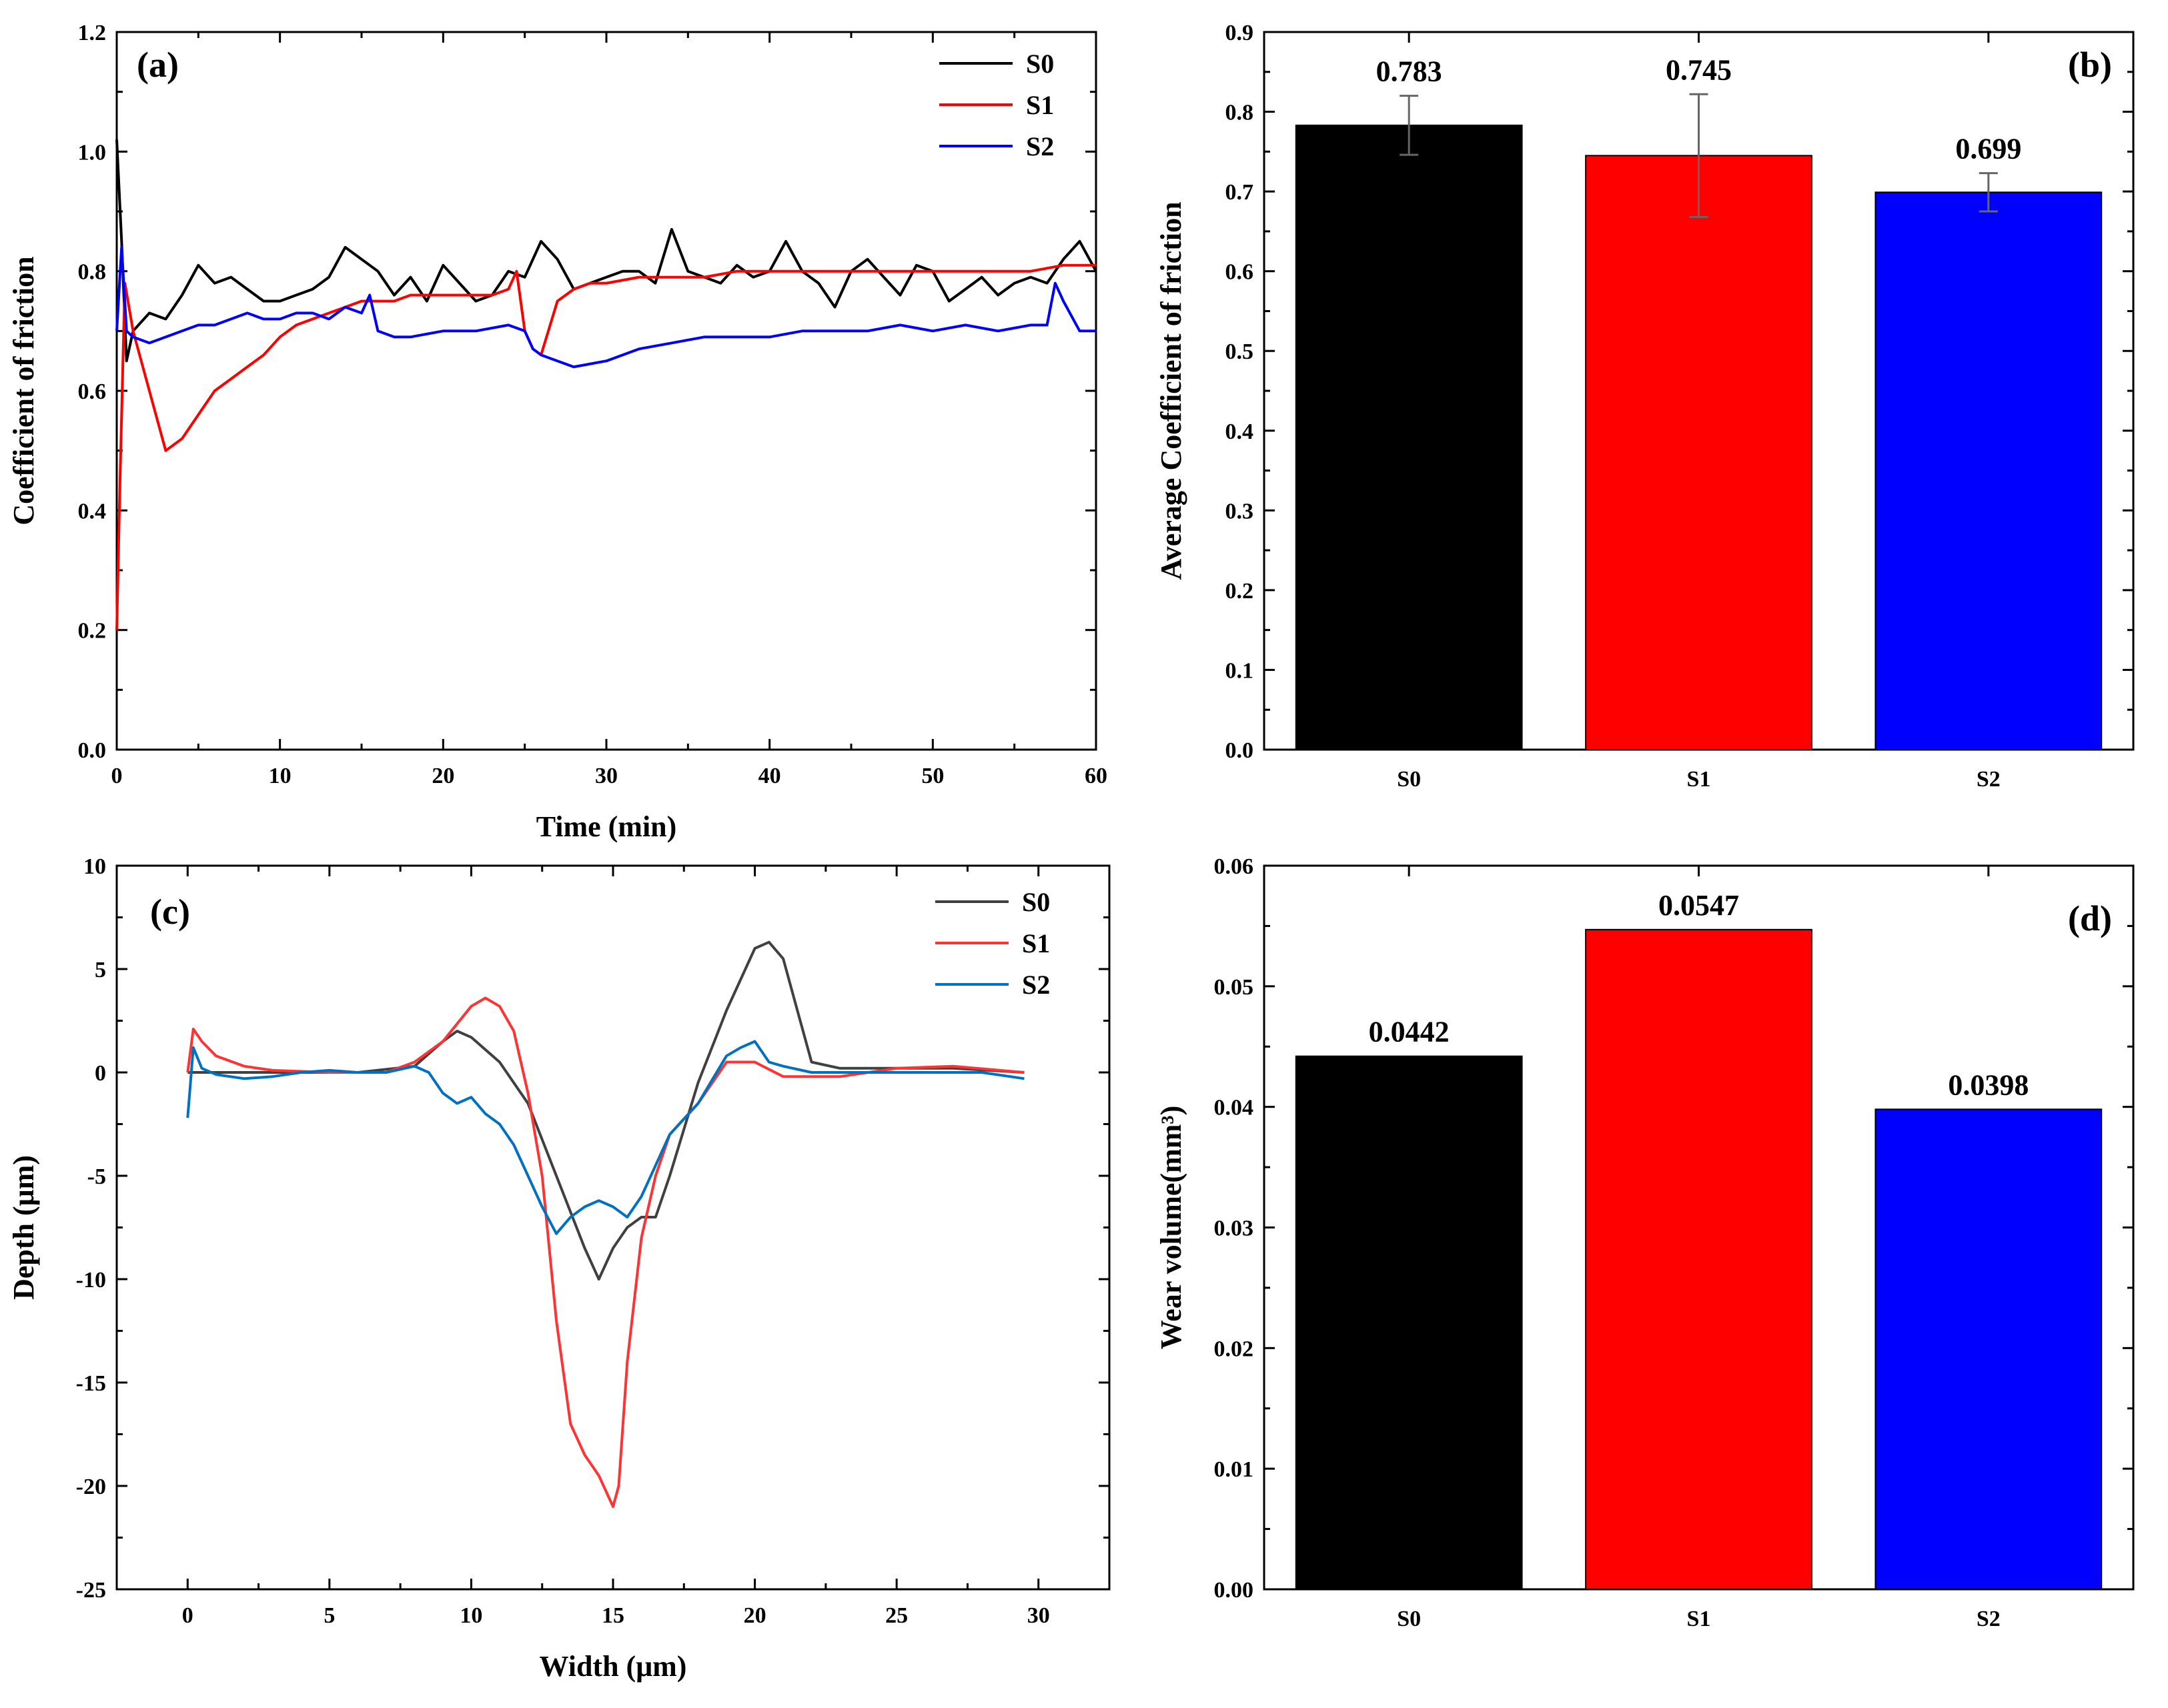 This screenshot has width=2168, height=1708. Describe the element at coordinates (2090, 65) in the screenshot. I see `panel-label: (b)` at that location.